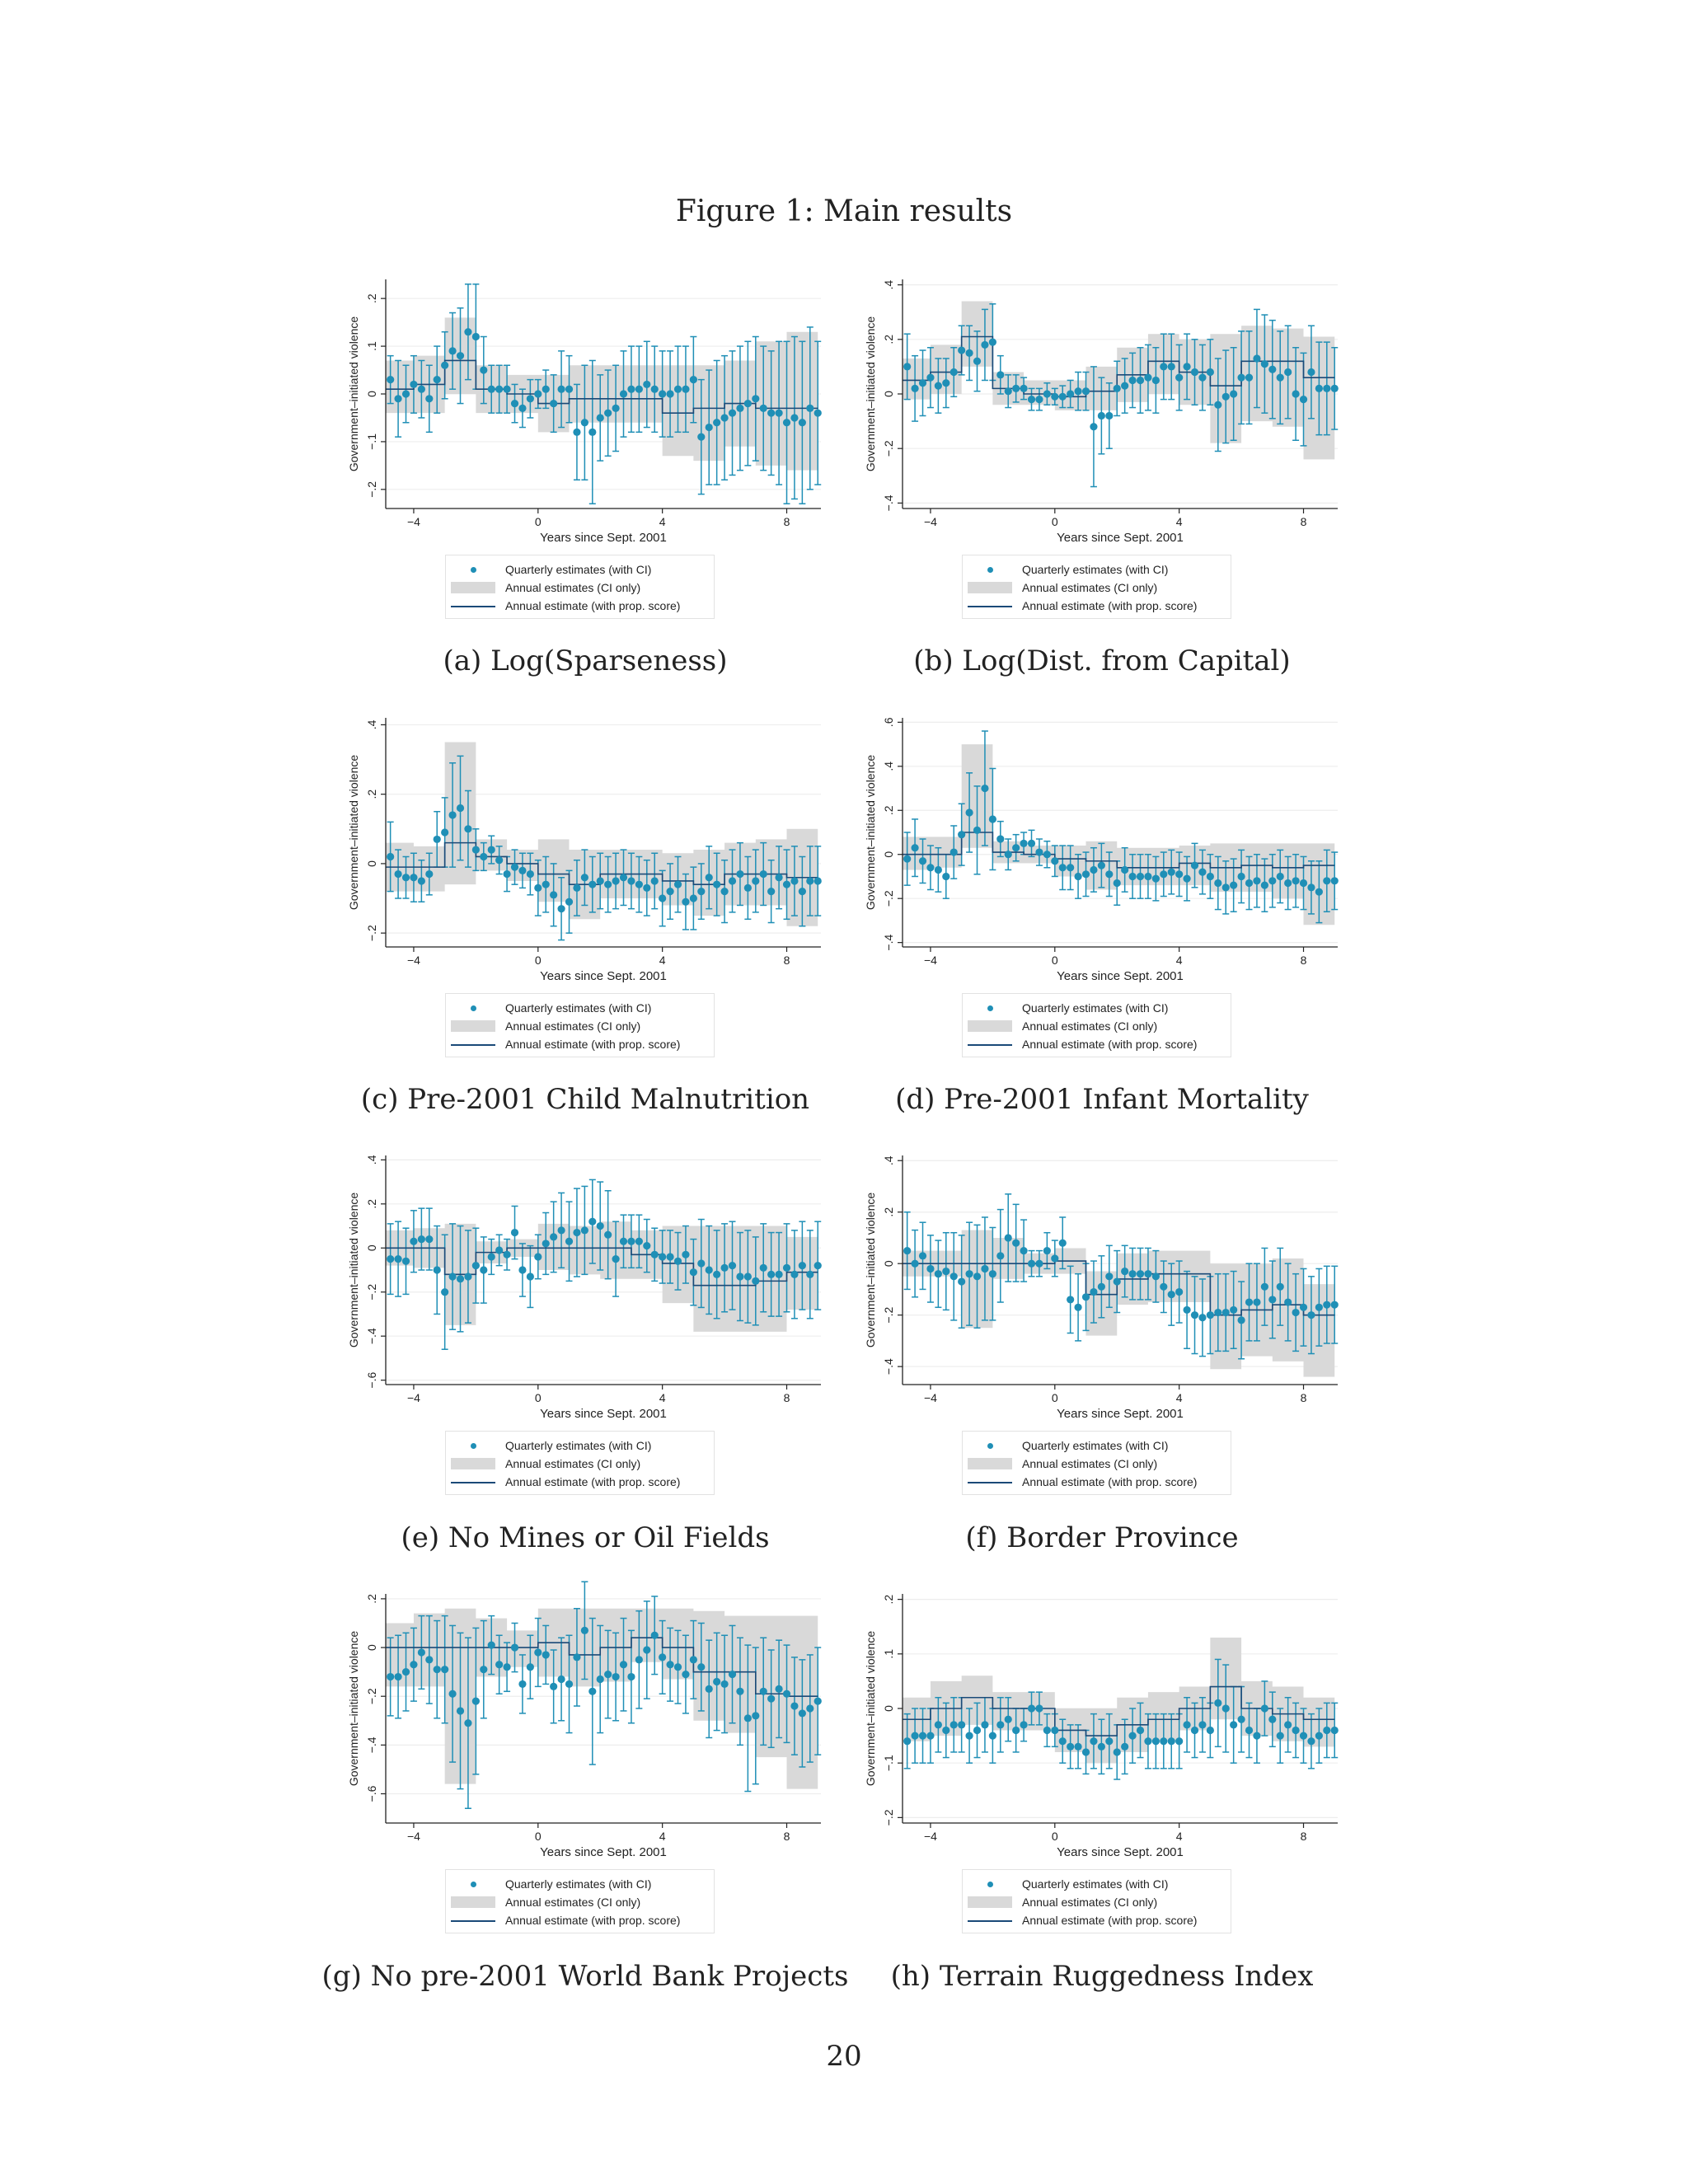 This screenshot has height=2184, width=1688. I want to click on x-axis-title: Years since Sept. 2001, so click(603, 538).